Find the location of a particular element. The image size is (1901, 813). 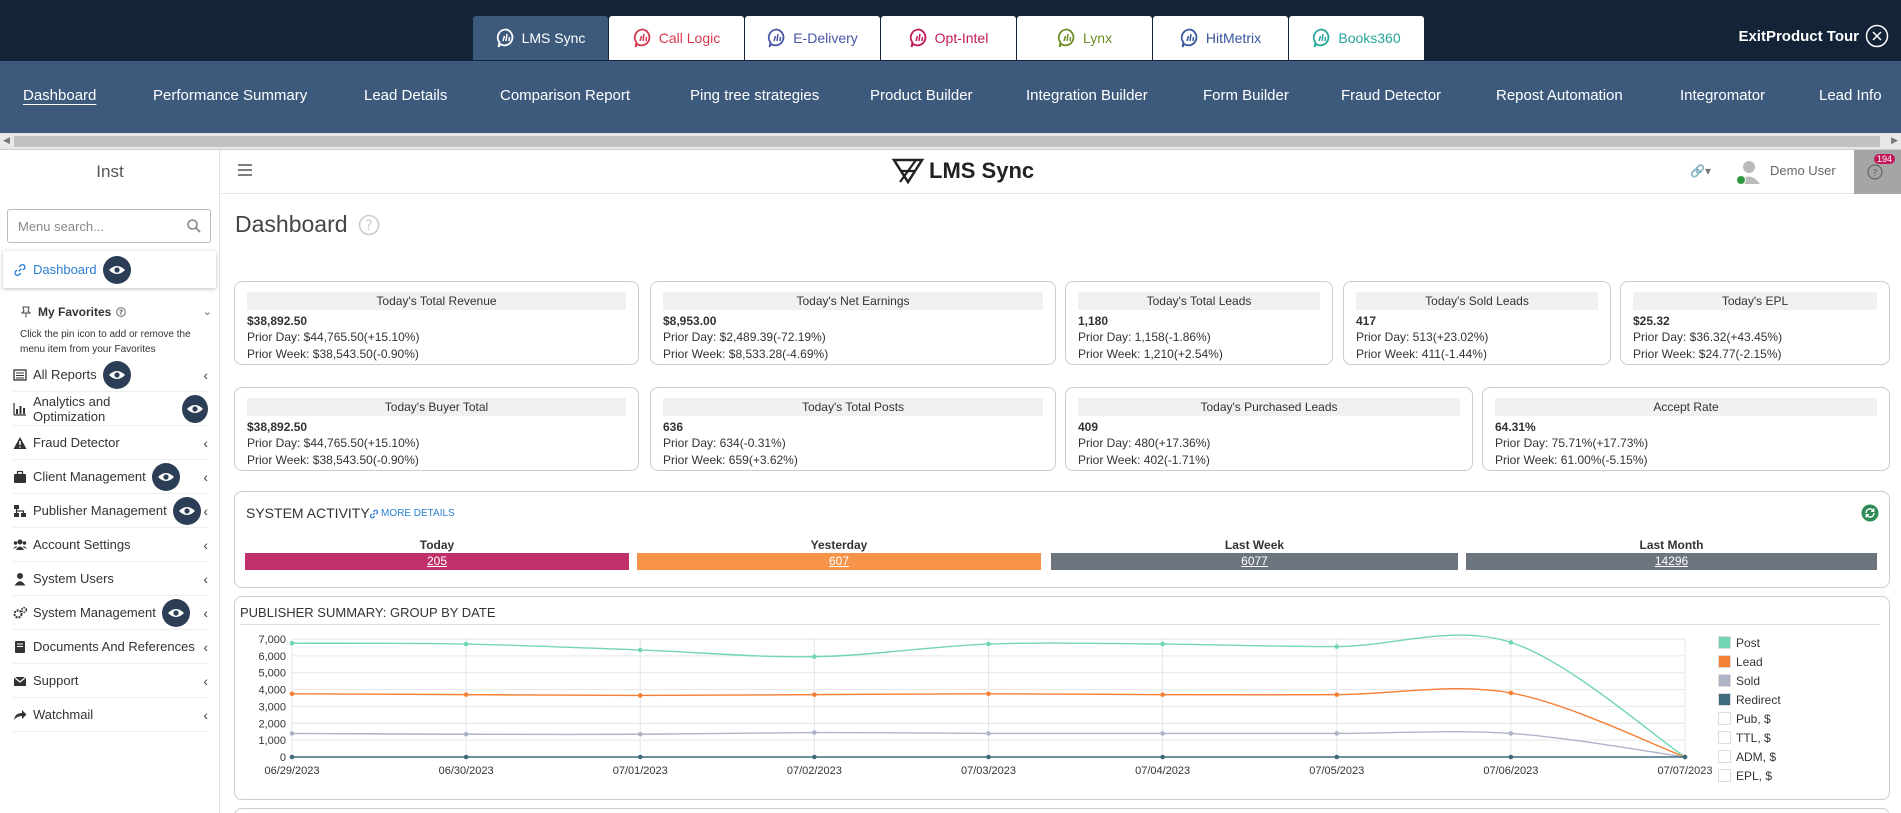

sidebar-item-system-users: System Users ‹ is located at coordinates (110, 579).